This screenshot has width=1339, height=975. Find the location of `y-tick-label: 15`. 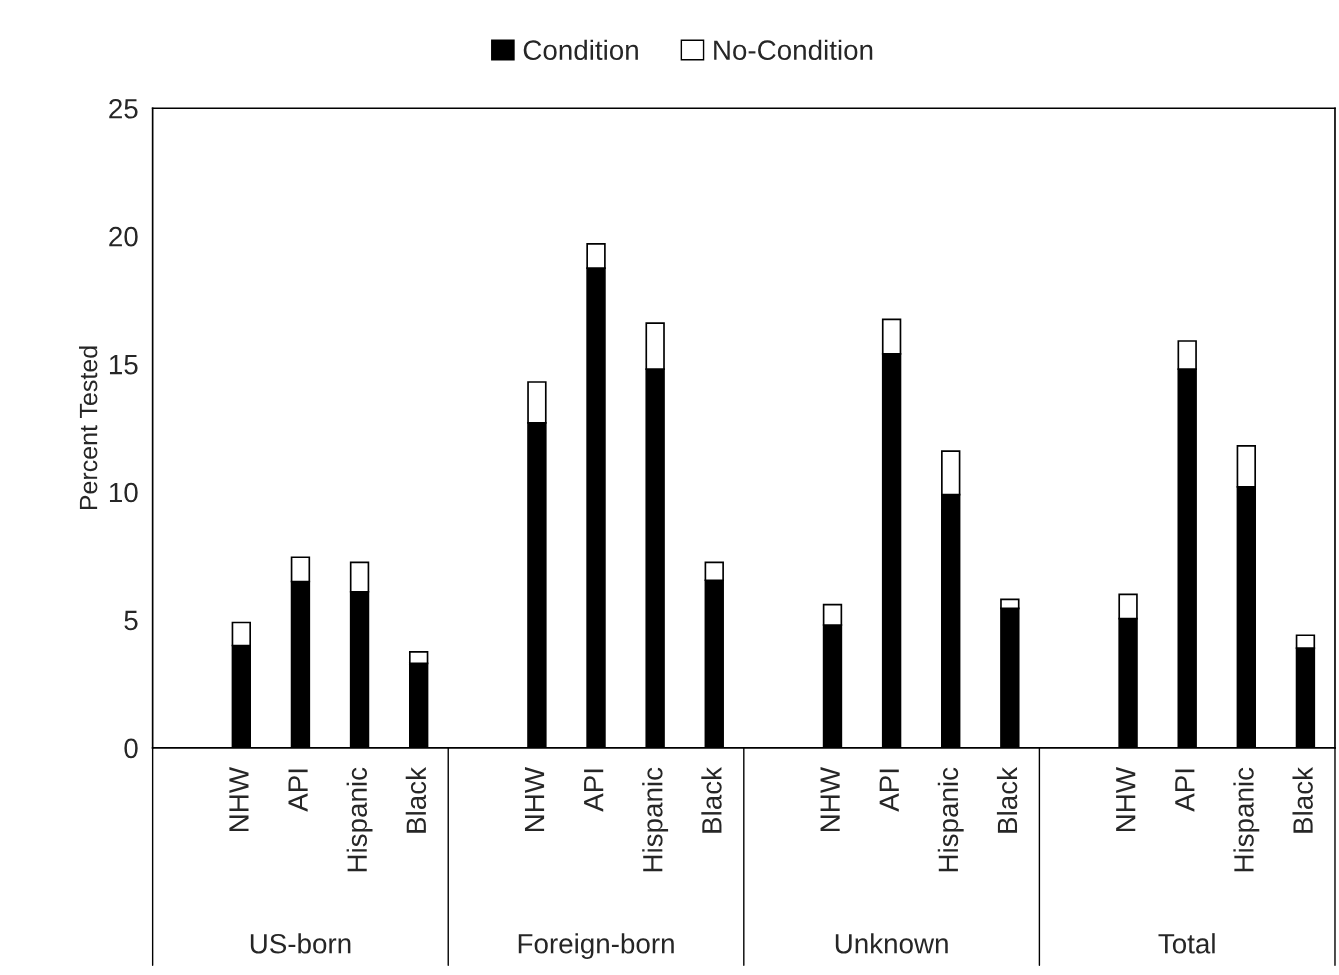

y-tick-label: 15 is located at coordinates (123, 365).